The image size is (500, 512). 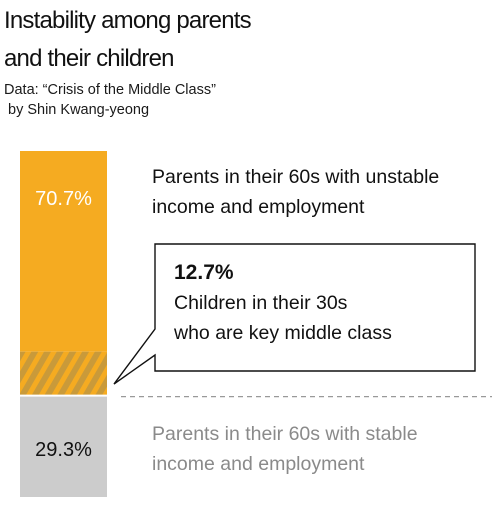 What do you see at coordinates (63, 199) in the screenshot?
I see `unstable-value-label: 70.7%` at bounding box center [63, 199].